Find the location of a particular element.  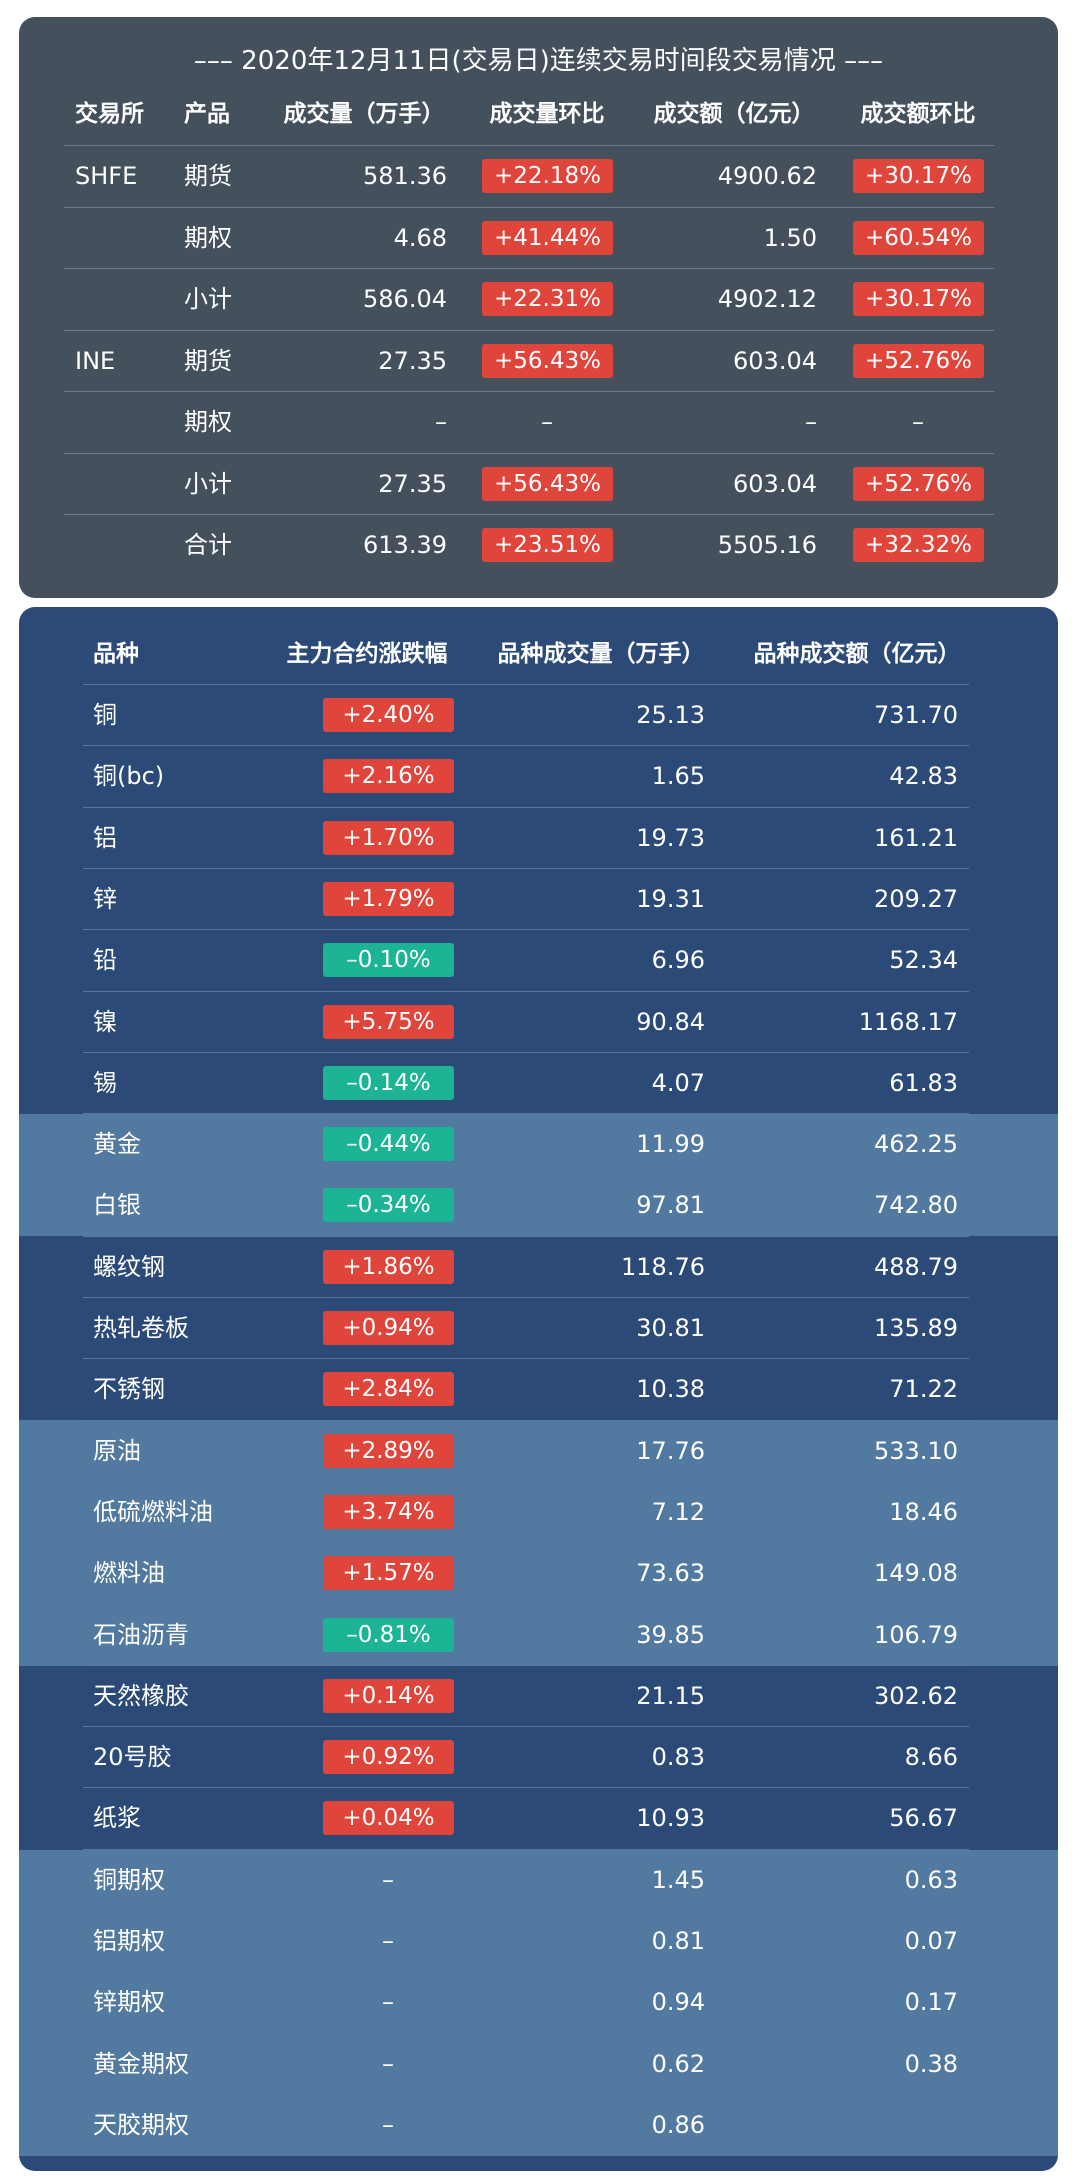

change-badge: +22.31% is located at coordinates (547, 299).